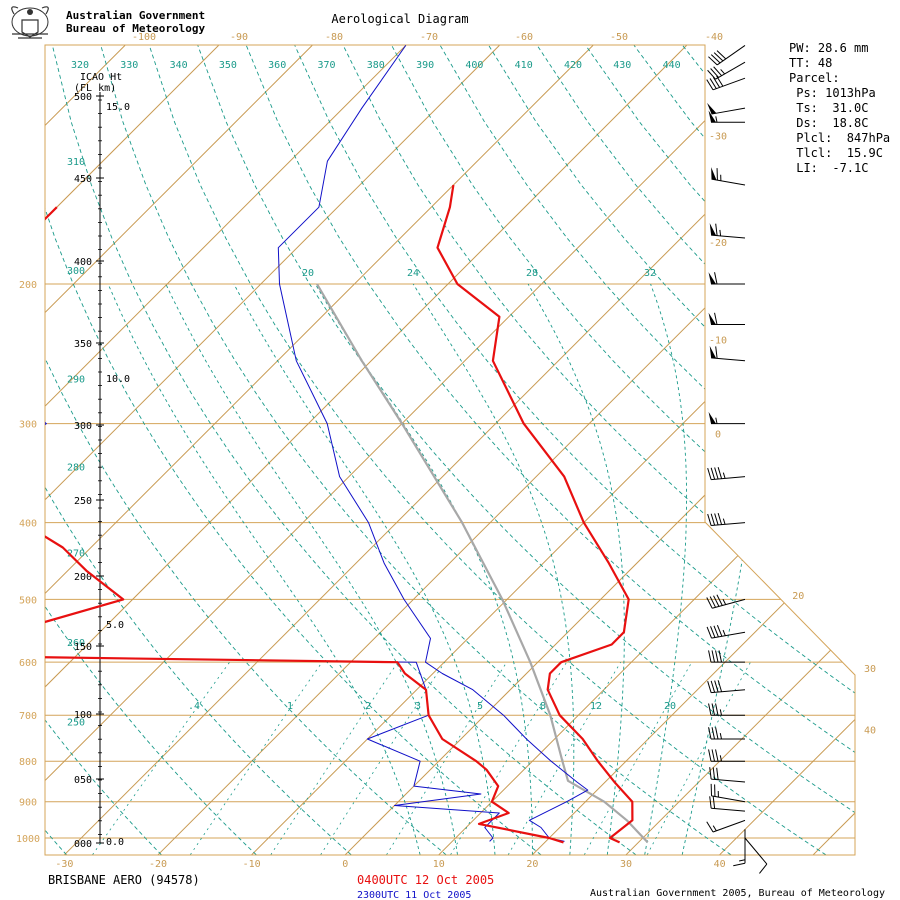 This screenshot has height=900, width=900. I want to click on index-tlcl: Tlcl: 15.9C, so click(836, 153).